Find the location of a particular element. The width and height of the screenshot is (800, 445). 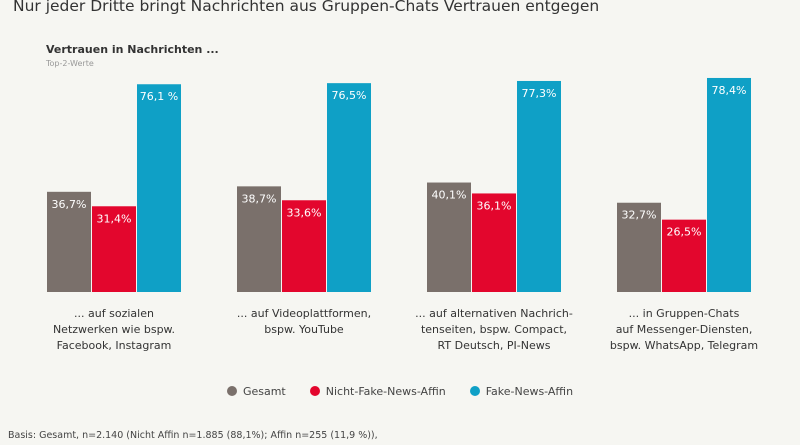

legend-item: Fake-News-Affin is located at coordinates (521, 391).